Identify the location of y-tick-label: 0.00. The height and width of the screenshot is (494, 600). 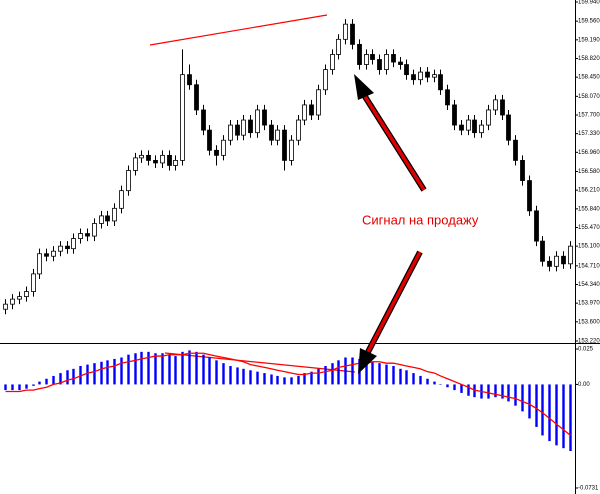
(584, 385).